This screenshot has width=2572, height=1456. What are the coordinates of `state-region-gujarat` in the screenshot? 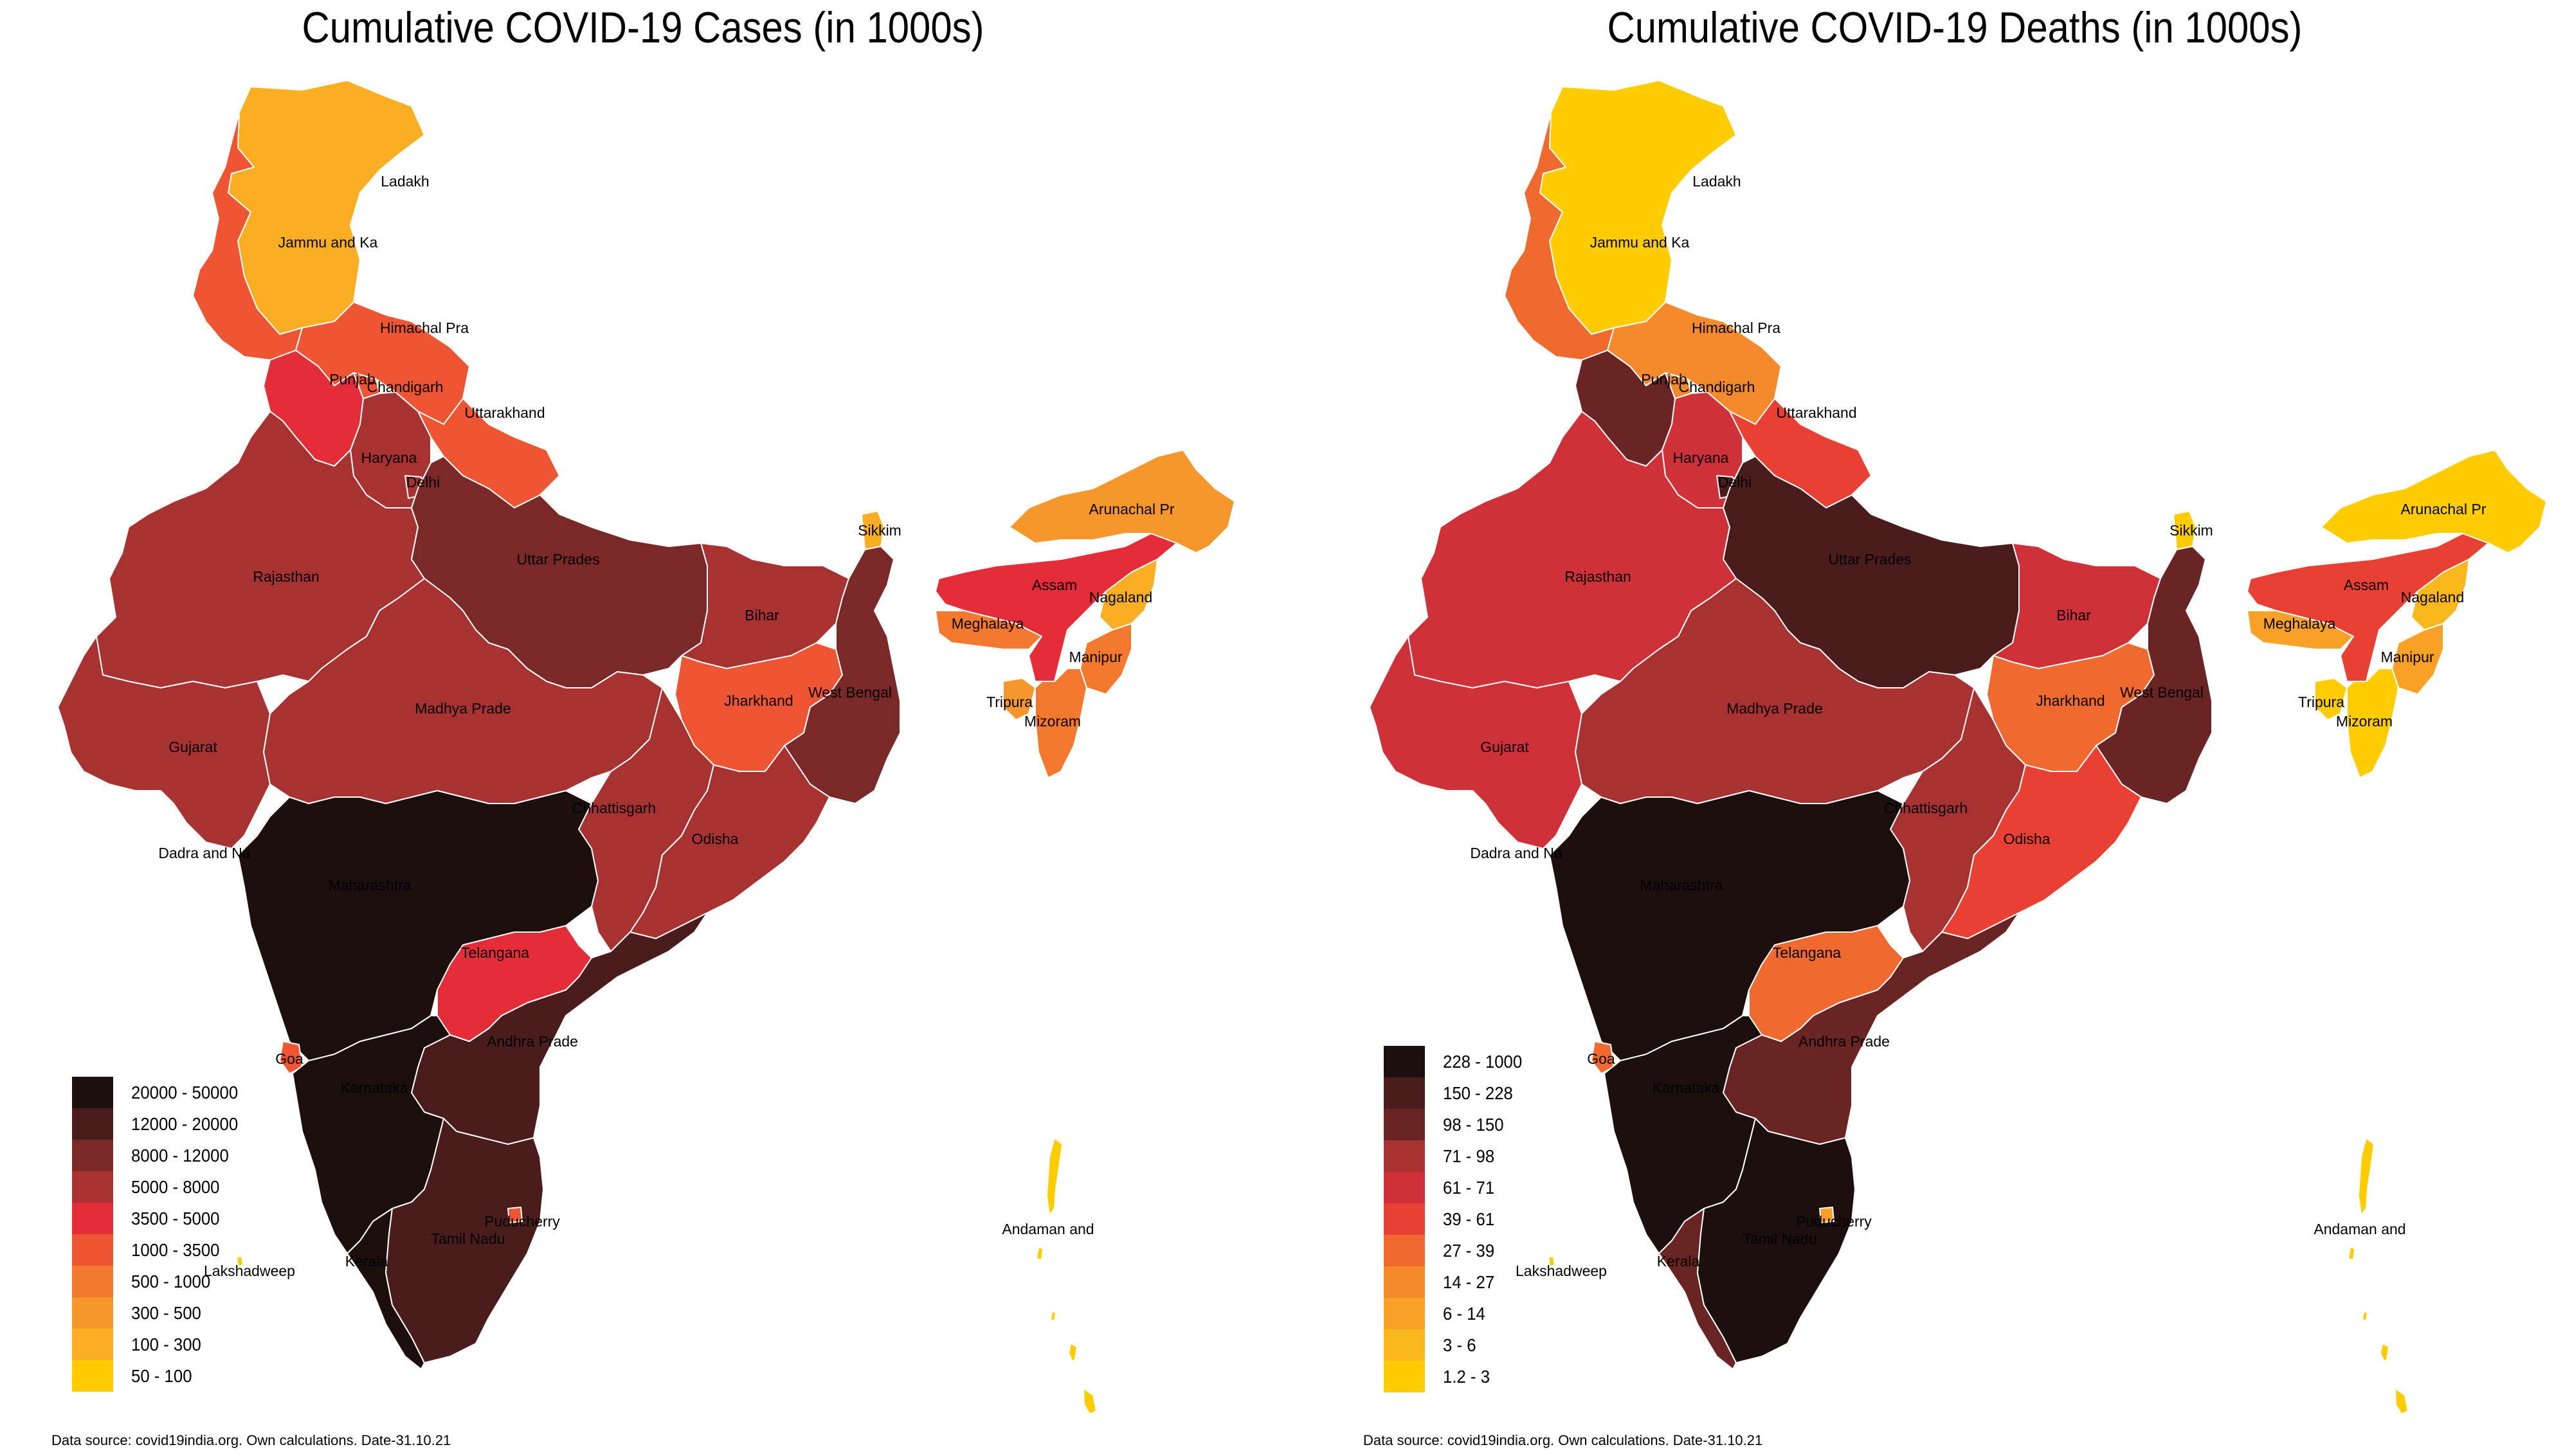 It's located at (164, 743).